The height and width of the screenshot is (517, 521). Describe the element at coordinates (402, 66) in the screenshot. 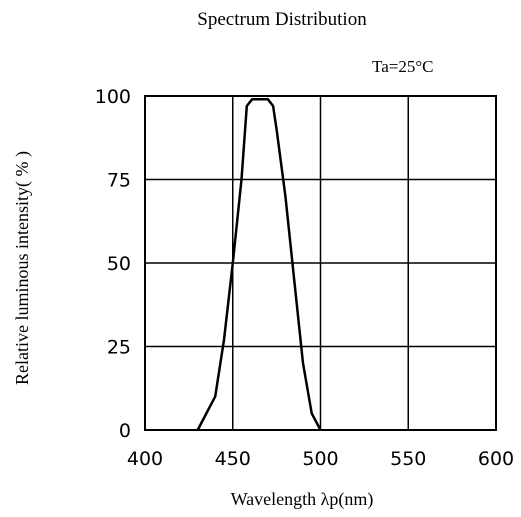

I see `temperature-annotation: Ta=25°C` at that location.